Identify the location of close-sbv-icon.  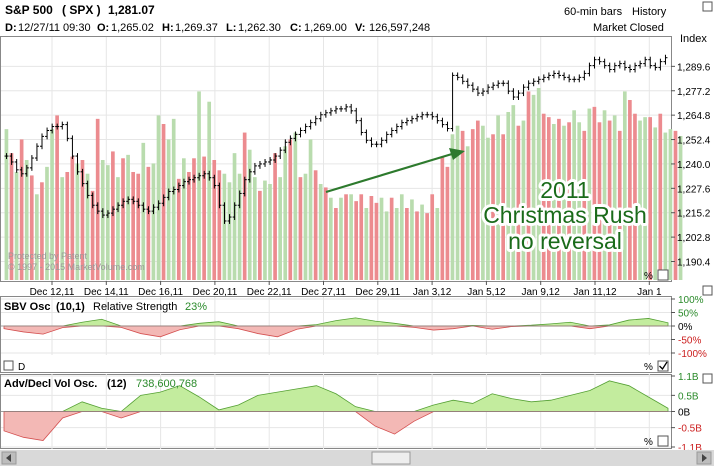
(707, 290).